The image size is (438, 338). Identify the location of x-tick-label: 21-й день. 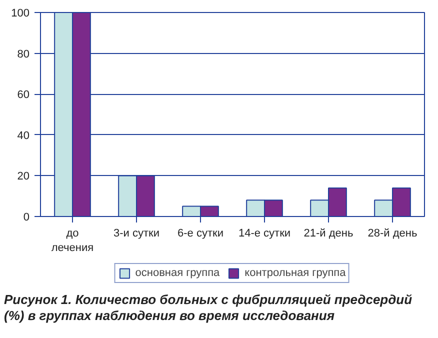
(329, 234).